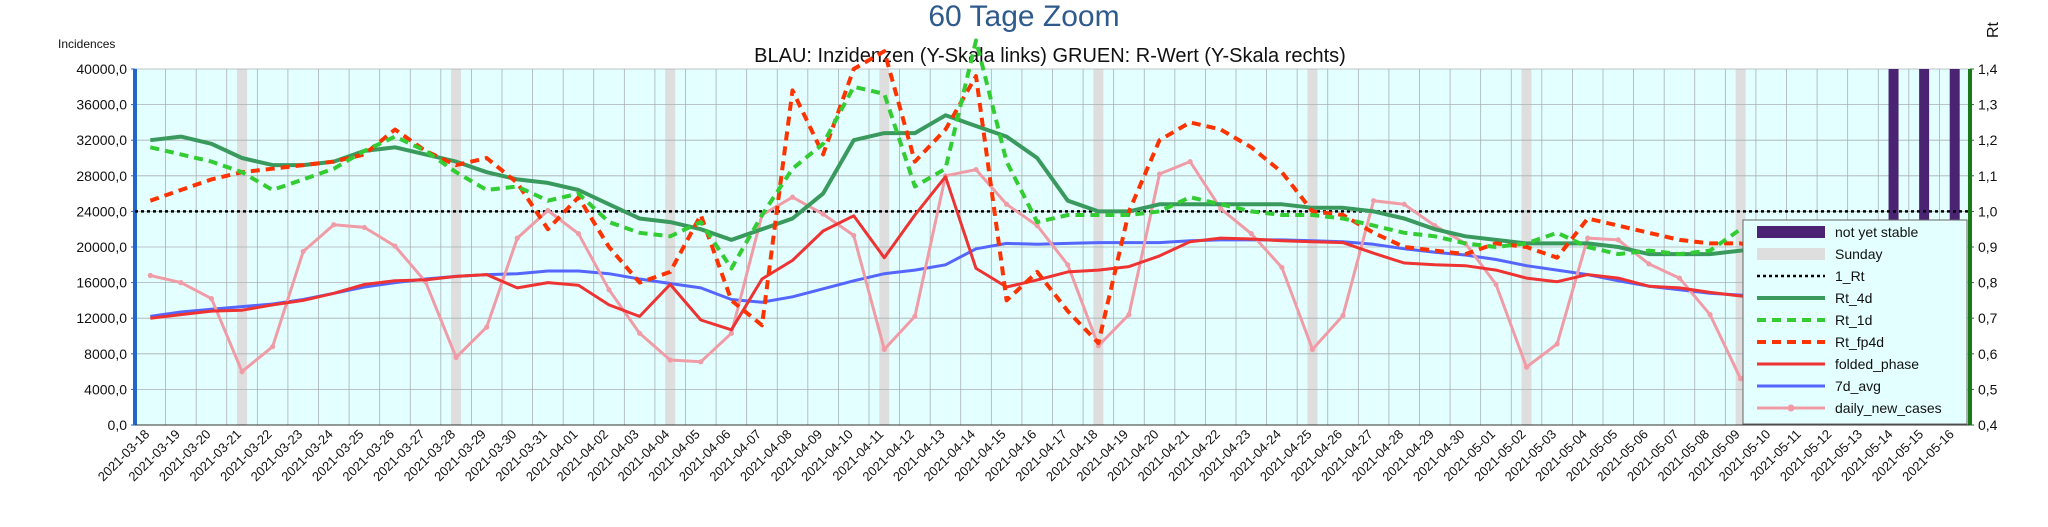 The width and height of the screenshot is (2048, 527). Describe the element at coordinates (118, 425) in the screenshot. I see `y-left-tick-label: 0,0` at that location.